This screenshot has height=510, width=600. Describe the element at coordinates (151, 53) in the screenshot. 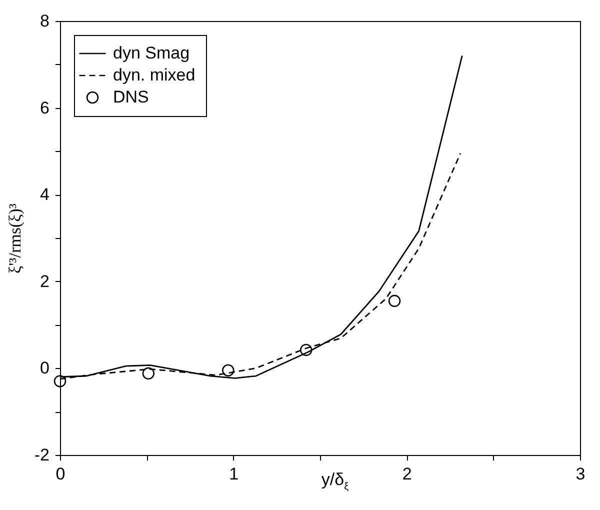

I see `legend-label: dyn Smag` at that location.